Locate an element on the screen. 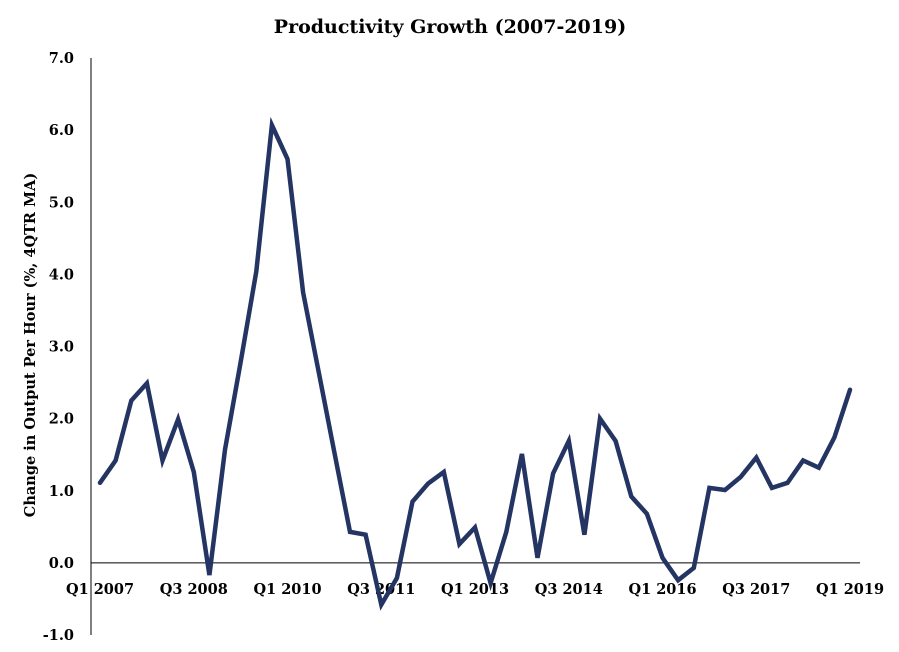  x-tick-label: Q3 2017 is located at coordinates (756, 589).